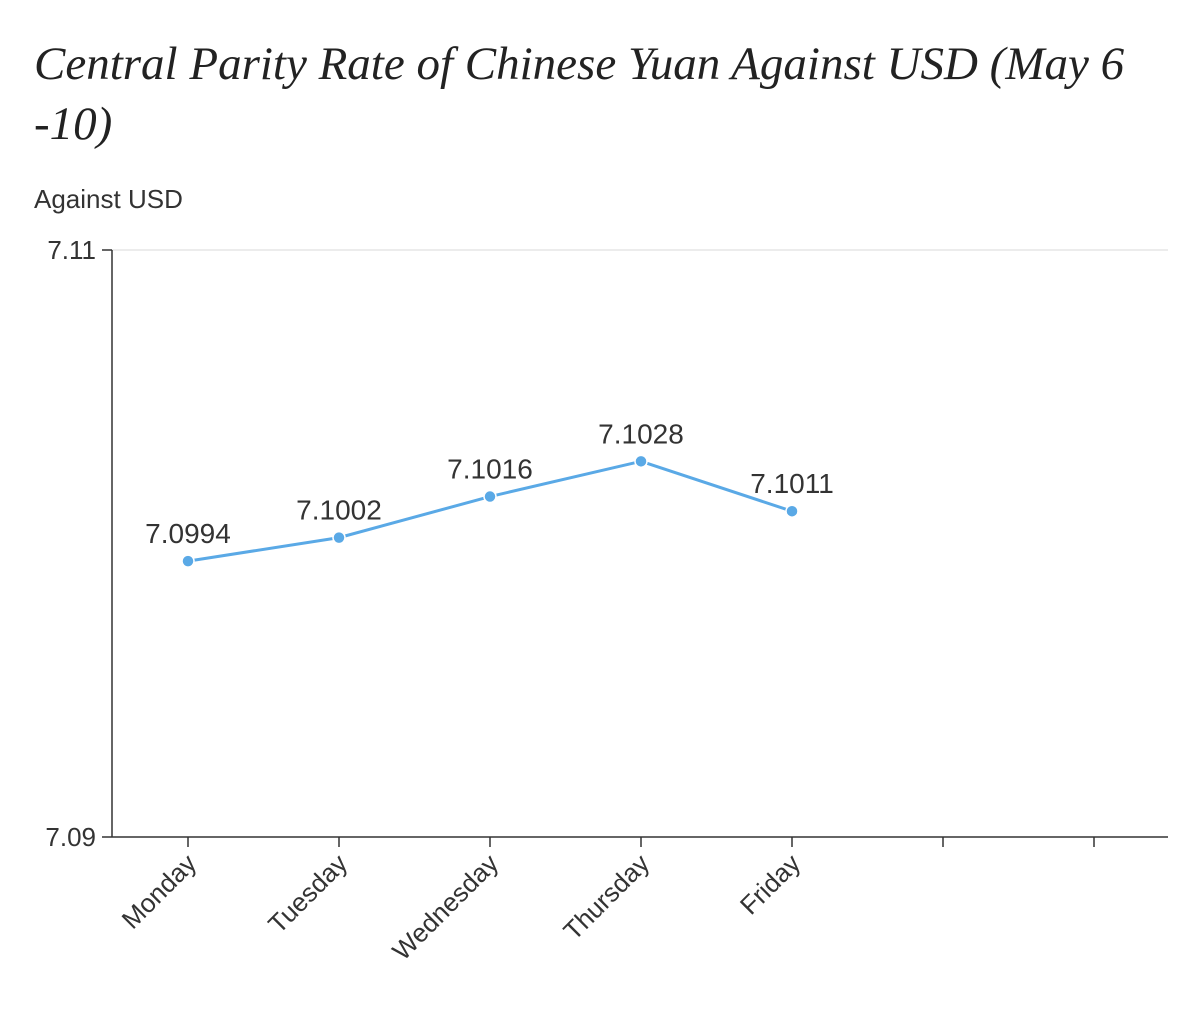 The image size is (1200, 1020). What do you see at coordinates (71, 250) in the screenshot?
I see `y-tick-label: 7.11` at bounding box center [71, 250].